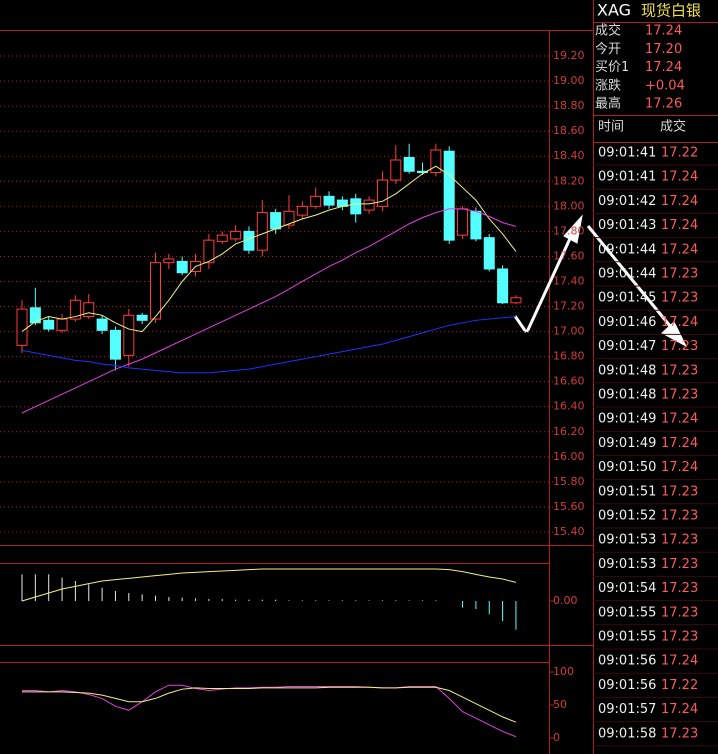 The image size is (718, 754). I want to click on y-tick-label: 18.60, so click(569, 130).